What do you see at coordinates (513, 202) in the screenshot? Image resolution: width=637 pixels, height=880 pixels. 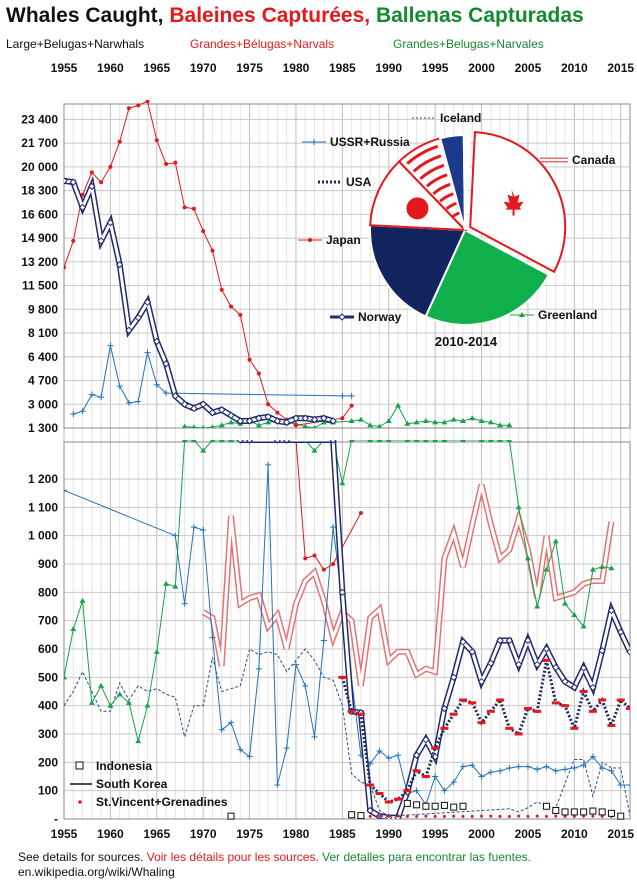 I see `maple-leaf-icon` at bounding box center [513, 202].